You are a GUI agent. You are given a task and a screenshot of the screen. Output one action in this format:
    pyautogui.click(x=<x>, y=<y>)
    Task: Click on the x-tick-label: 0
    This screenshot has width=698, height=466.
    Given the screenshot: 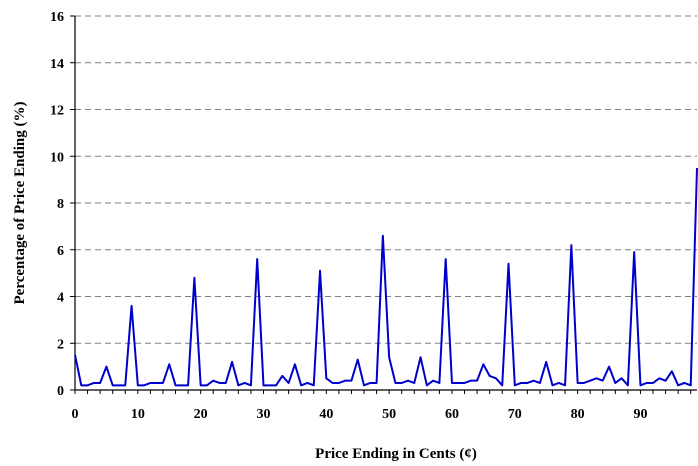 What is the action you would take?
    pyautogui.click(x=75, y=414)
    